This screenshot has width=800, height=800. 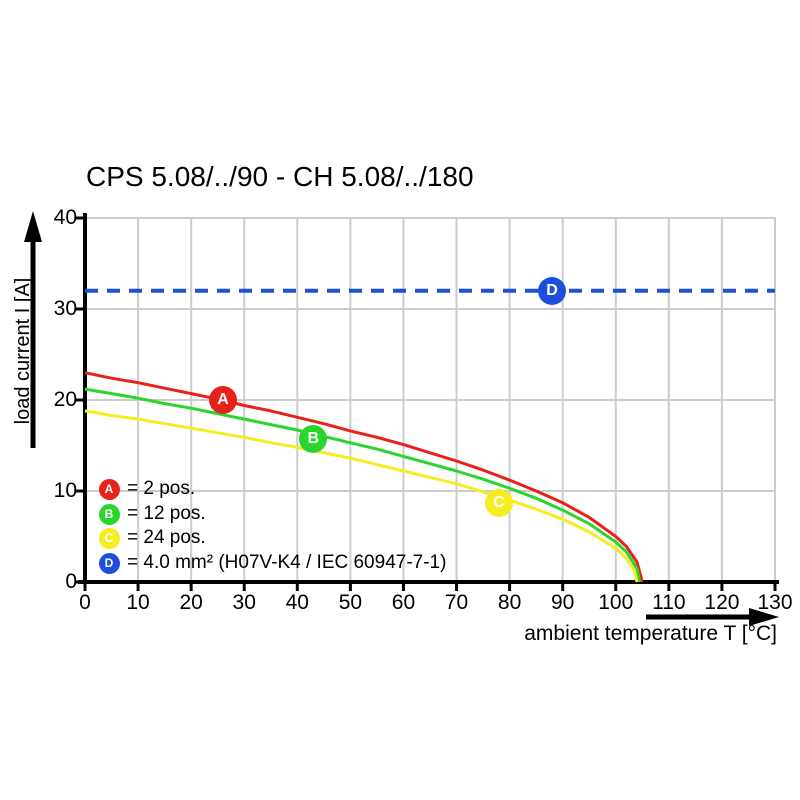 What do you see at coordinates (65, 399) in the screenshot?
I see `y-tick-label: 20` at bounding box center [65, 399].